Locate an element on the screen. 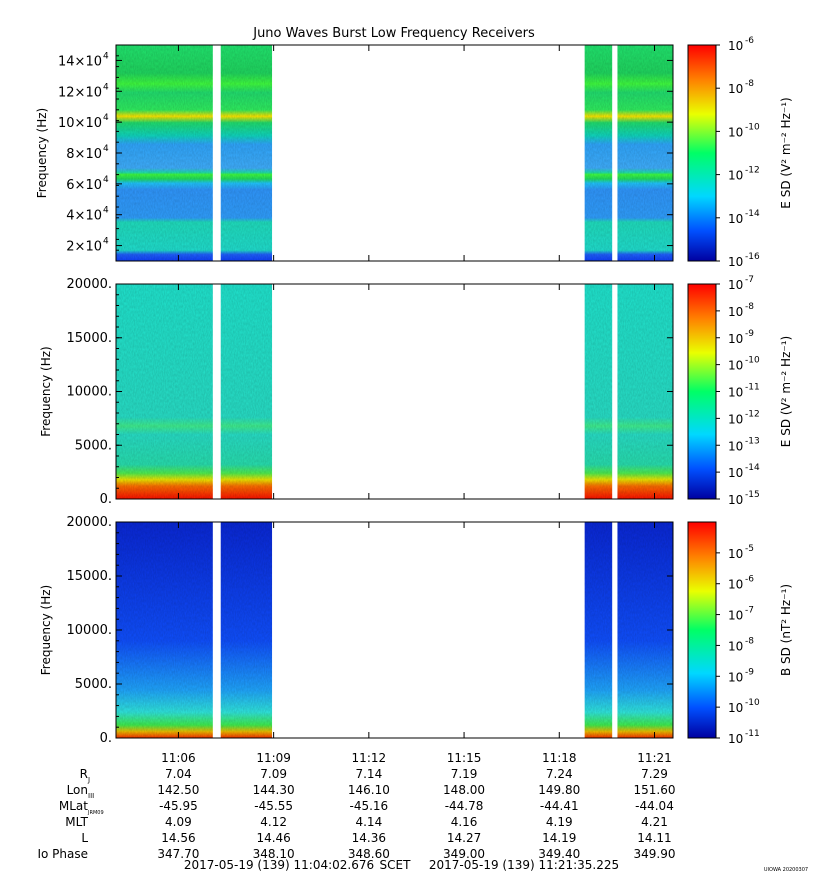 Image resolution: width=815 pixels, height=880 pixels. ephemeris-value: 146.10 is located at coordinates (369, 790).